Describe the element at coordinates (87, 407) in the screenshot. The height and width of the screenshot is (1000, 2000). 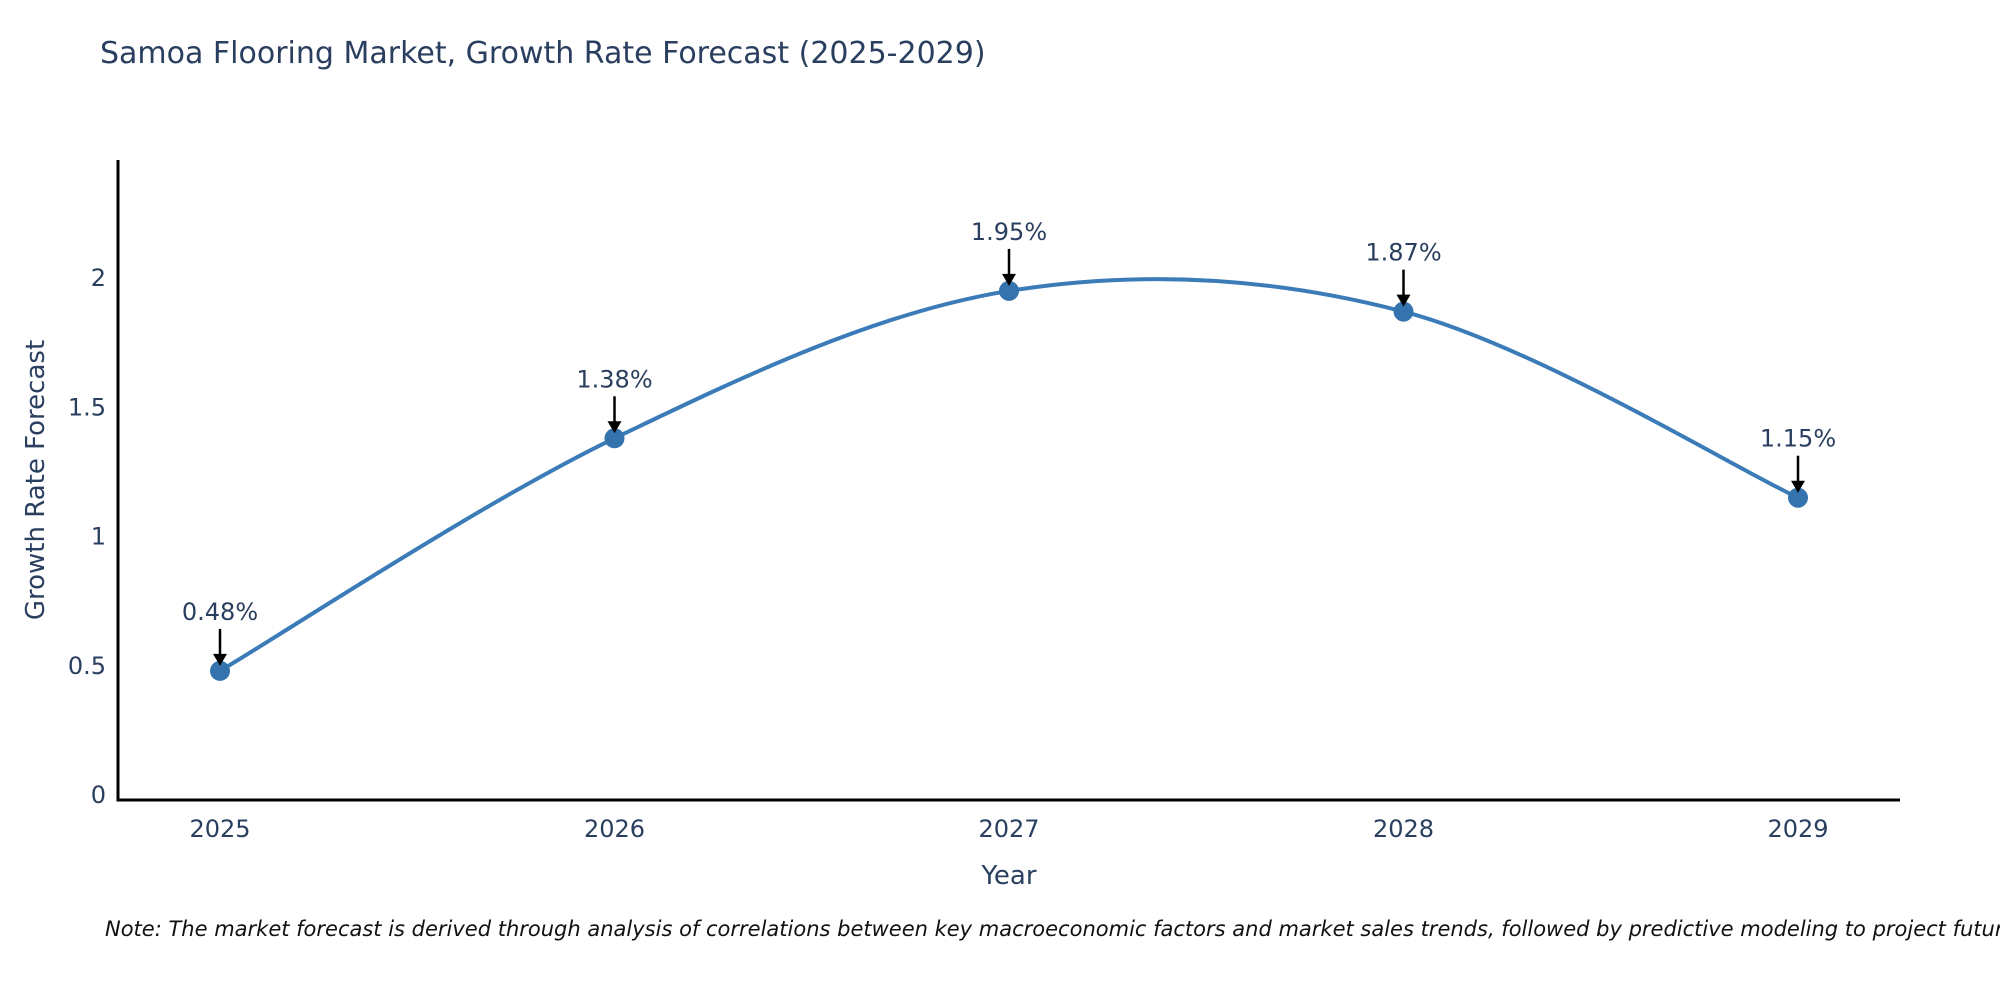
I see `y-tick-label: 1.5` at that location.